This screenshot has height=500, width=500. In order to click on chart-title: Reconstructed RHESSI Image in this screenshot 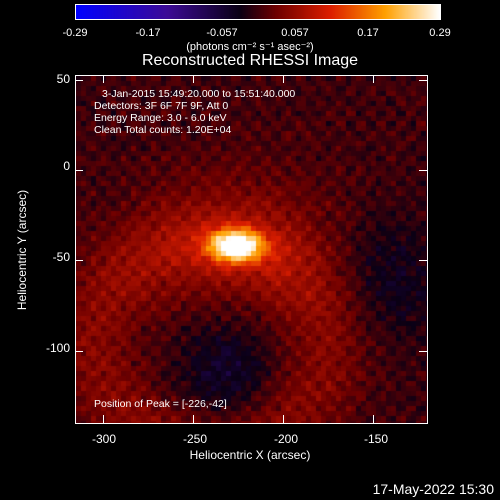, I will do `click(250, 60)`.